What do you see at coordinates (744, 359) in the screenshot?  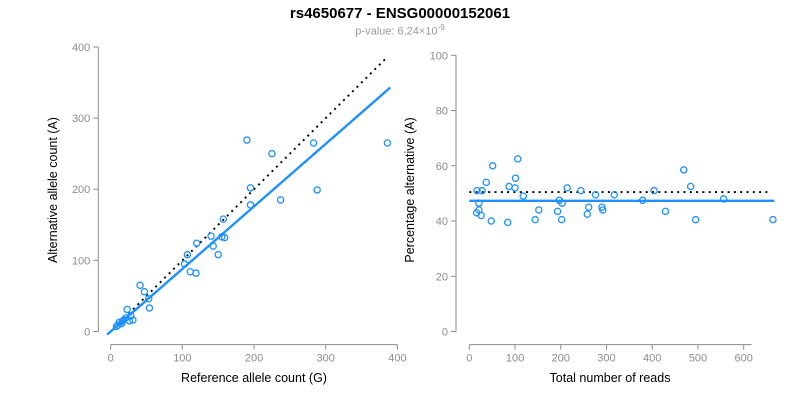 I see `x-tick-label: 600` at bounding box center [744, 359].